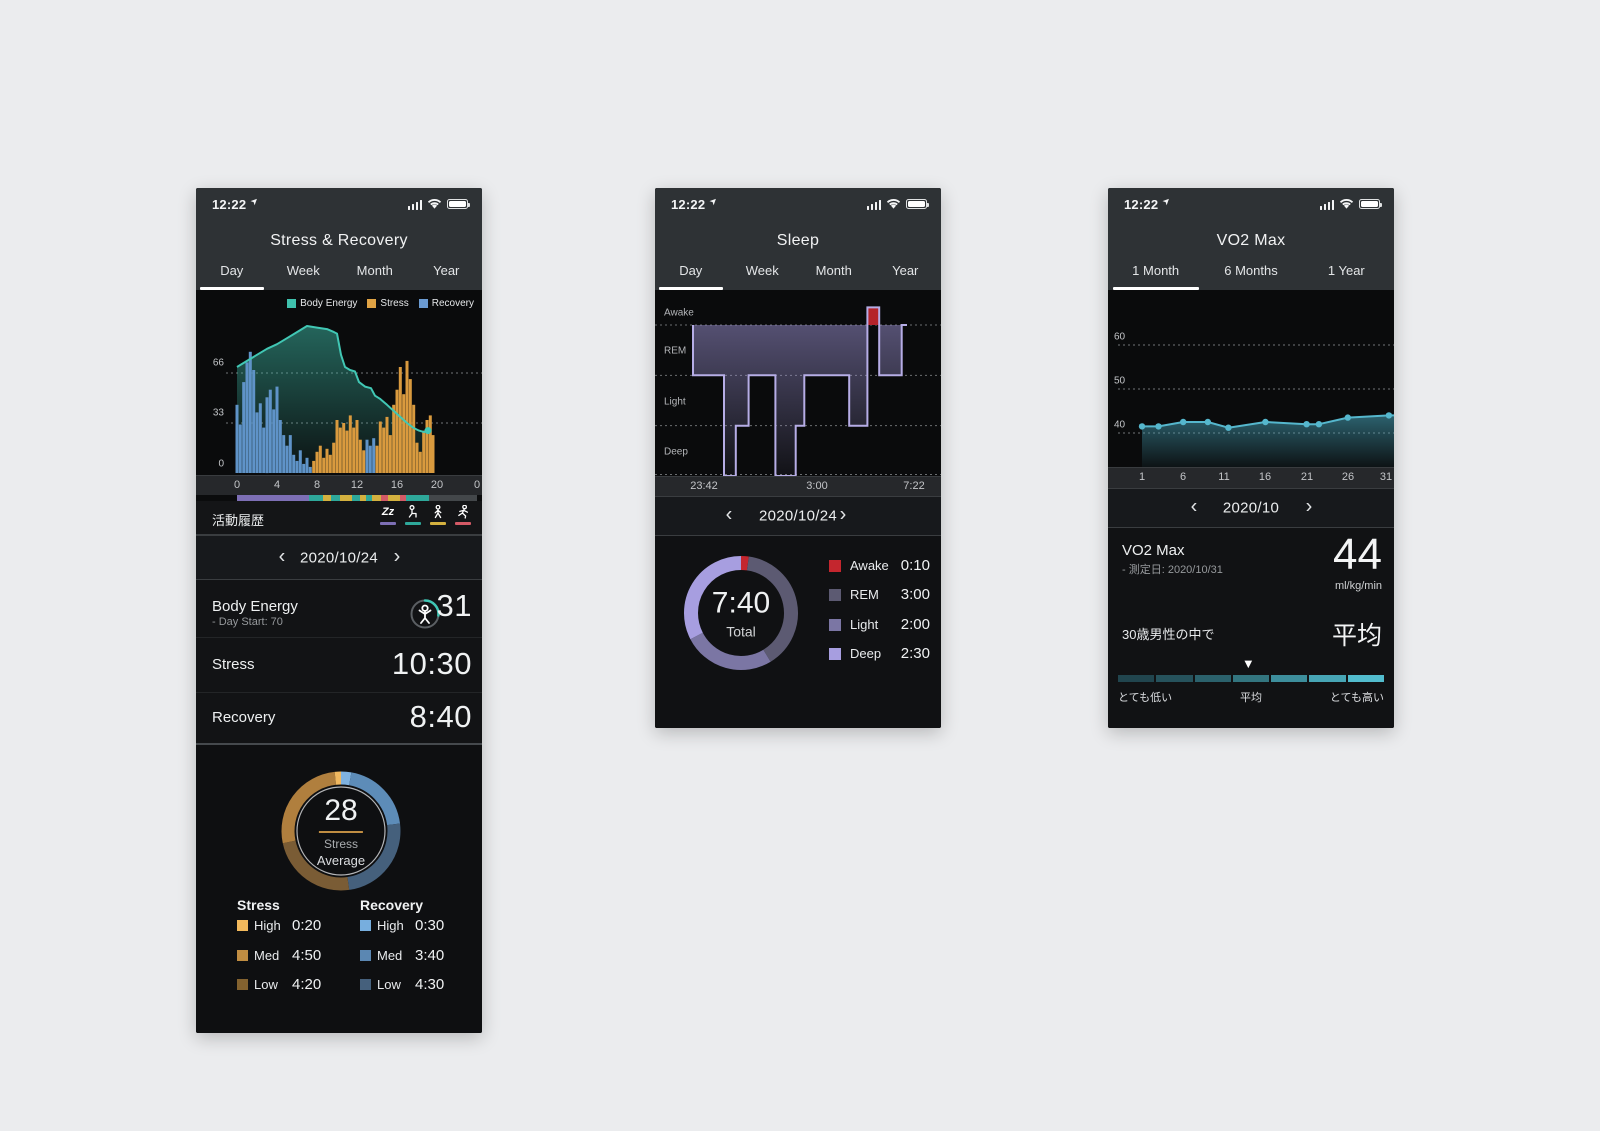 This screenshot has height=1131, width=1600. Describe the element at coordinates (339, 273) in the screenshot. I see `period-tabs: Day Week Month Year` at that location.